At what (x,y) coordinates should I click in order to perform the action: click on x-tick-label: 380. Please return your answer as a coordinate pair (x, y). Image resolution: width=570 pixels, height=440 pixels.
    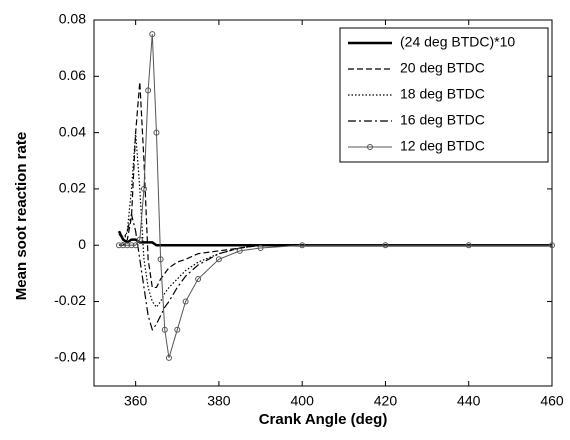
    Looking at the image, I should click on (219, 401).